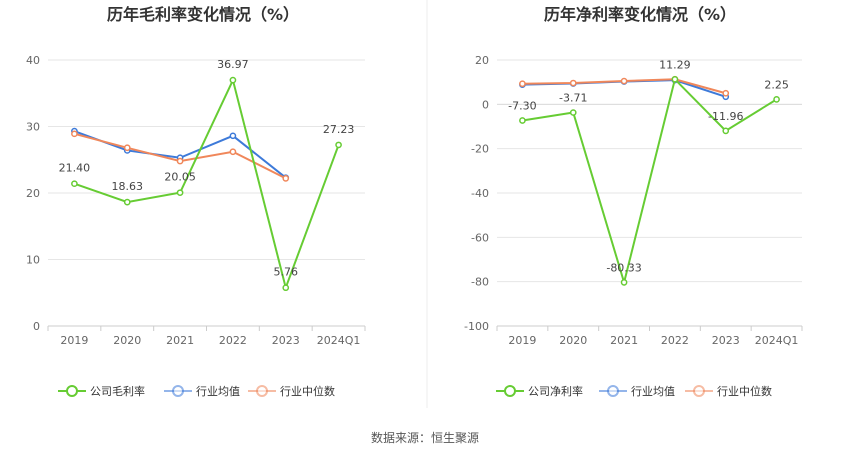  I want to click on y-tick-label: -80, so click(480, 282).